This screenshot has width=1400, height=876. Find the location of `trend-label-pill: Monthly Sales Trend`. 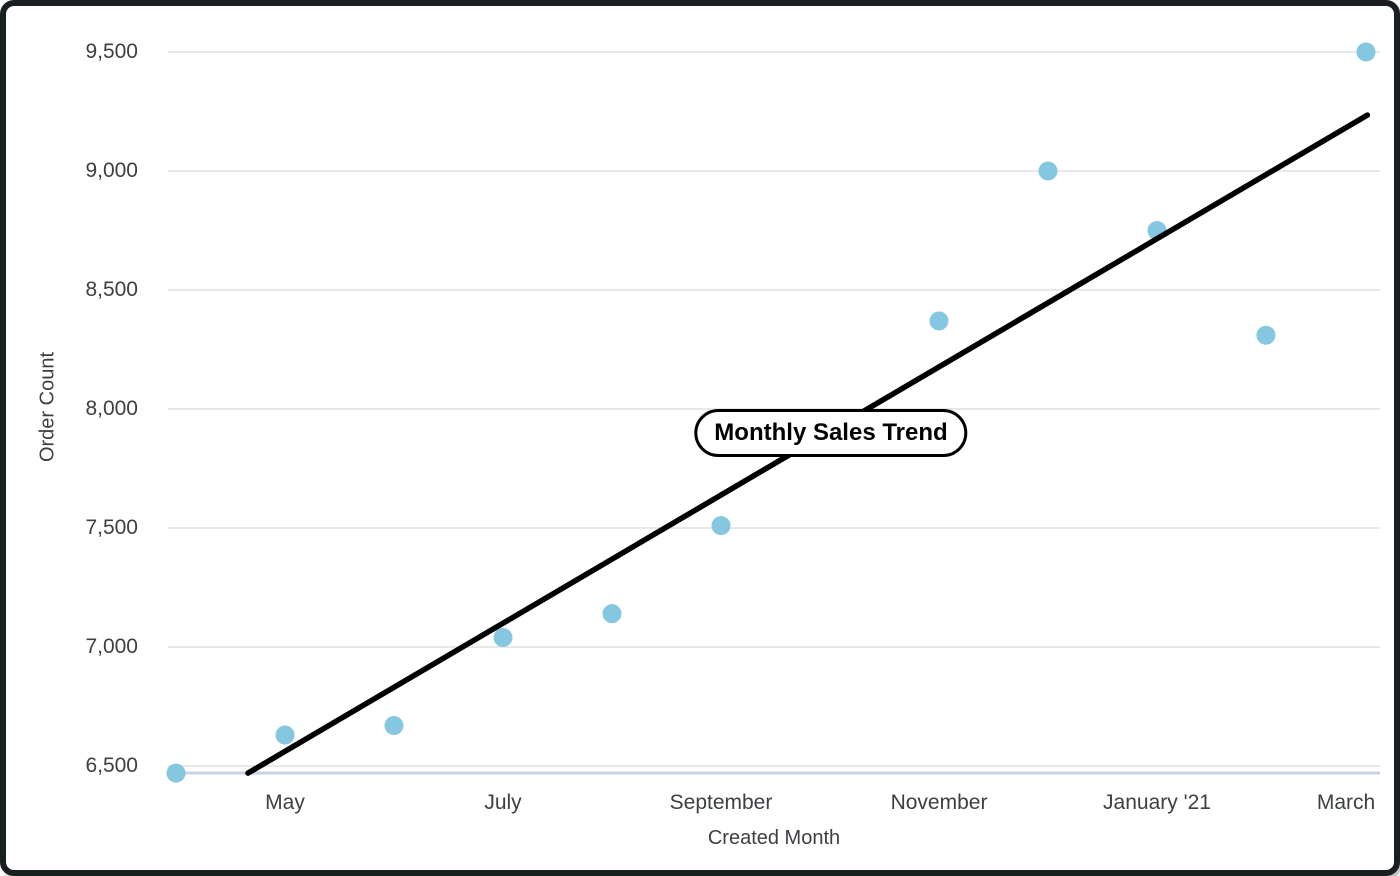

trend-label-pill: Monthly Sales Trend is located at coordinates (831, 433).